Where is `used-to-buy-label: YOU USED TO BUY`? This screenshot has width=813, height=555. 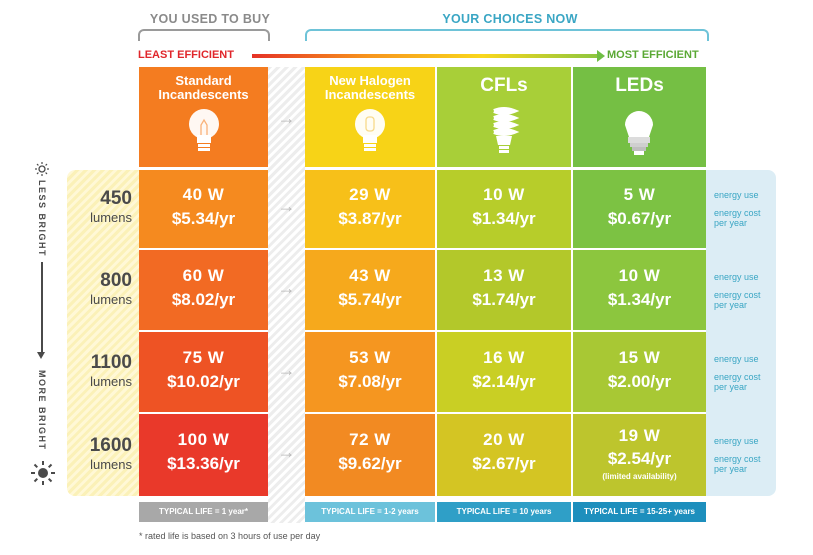
used-to-buy-label: YOU USED TO BUY is located at coordinates (210, 19).